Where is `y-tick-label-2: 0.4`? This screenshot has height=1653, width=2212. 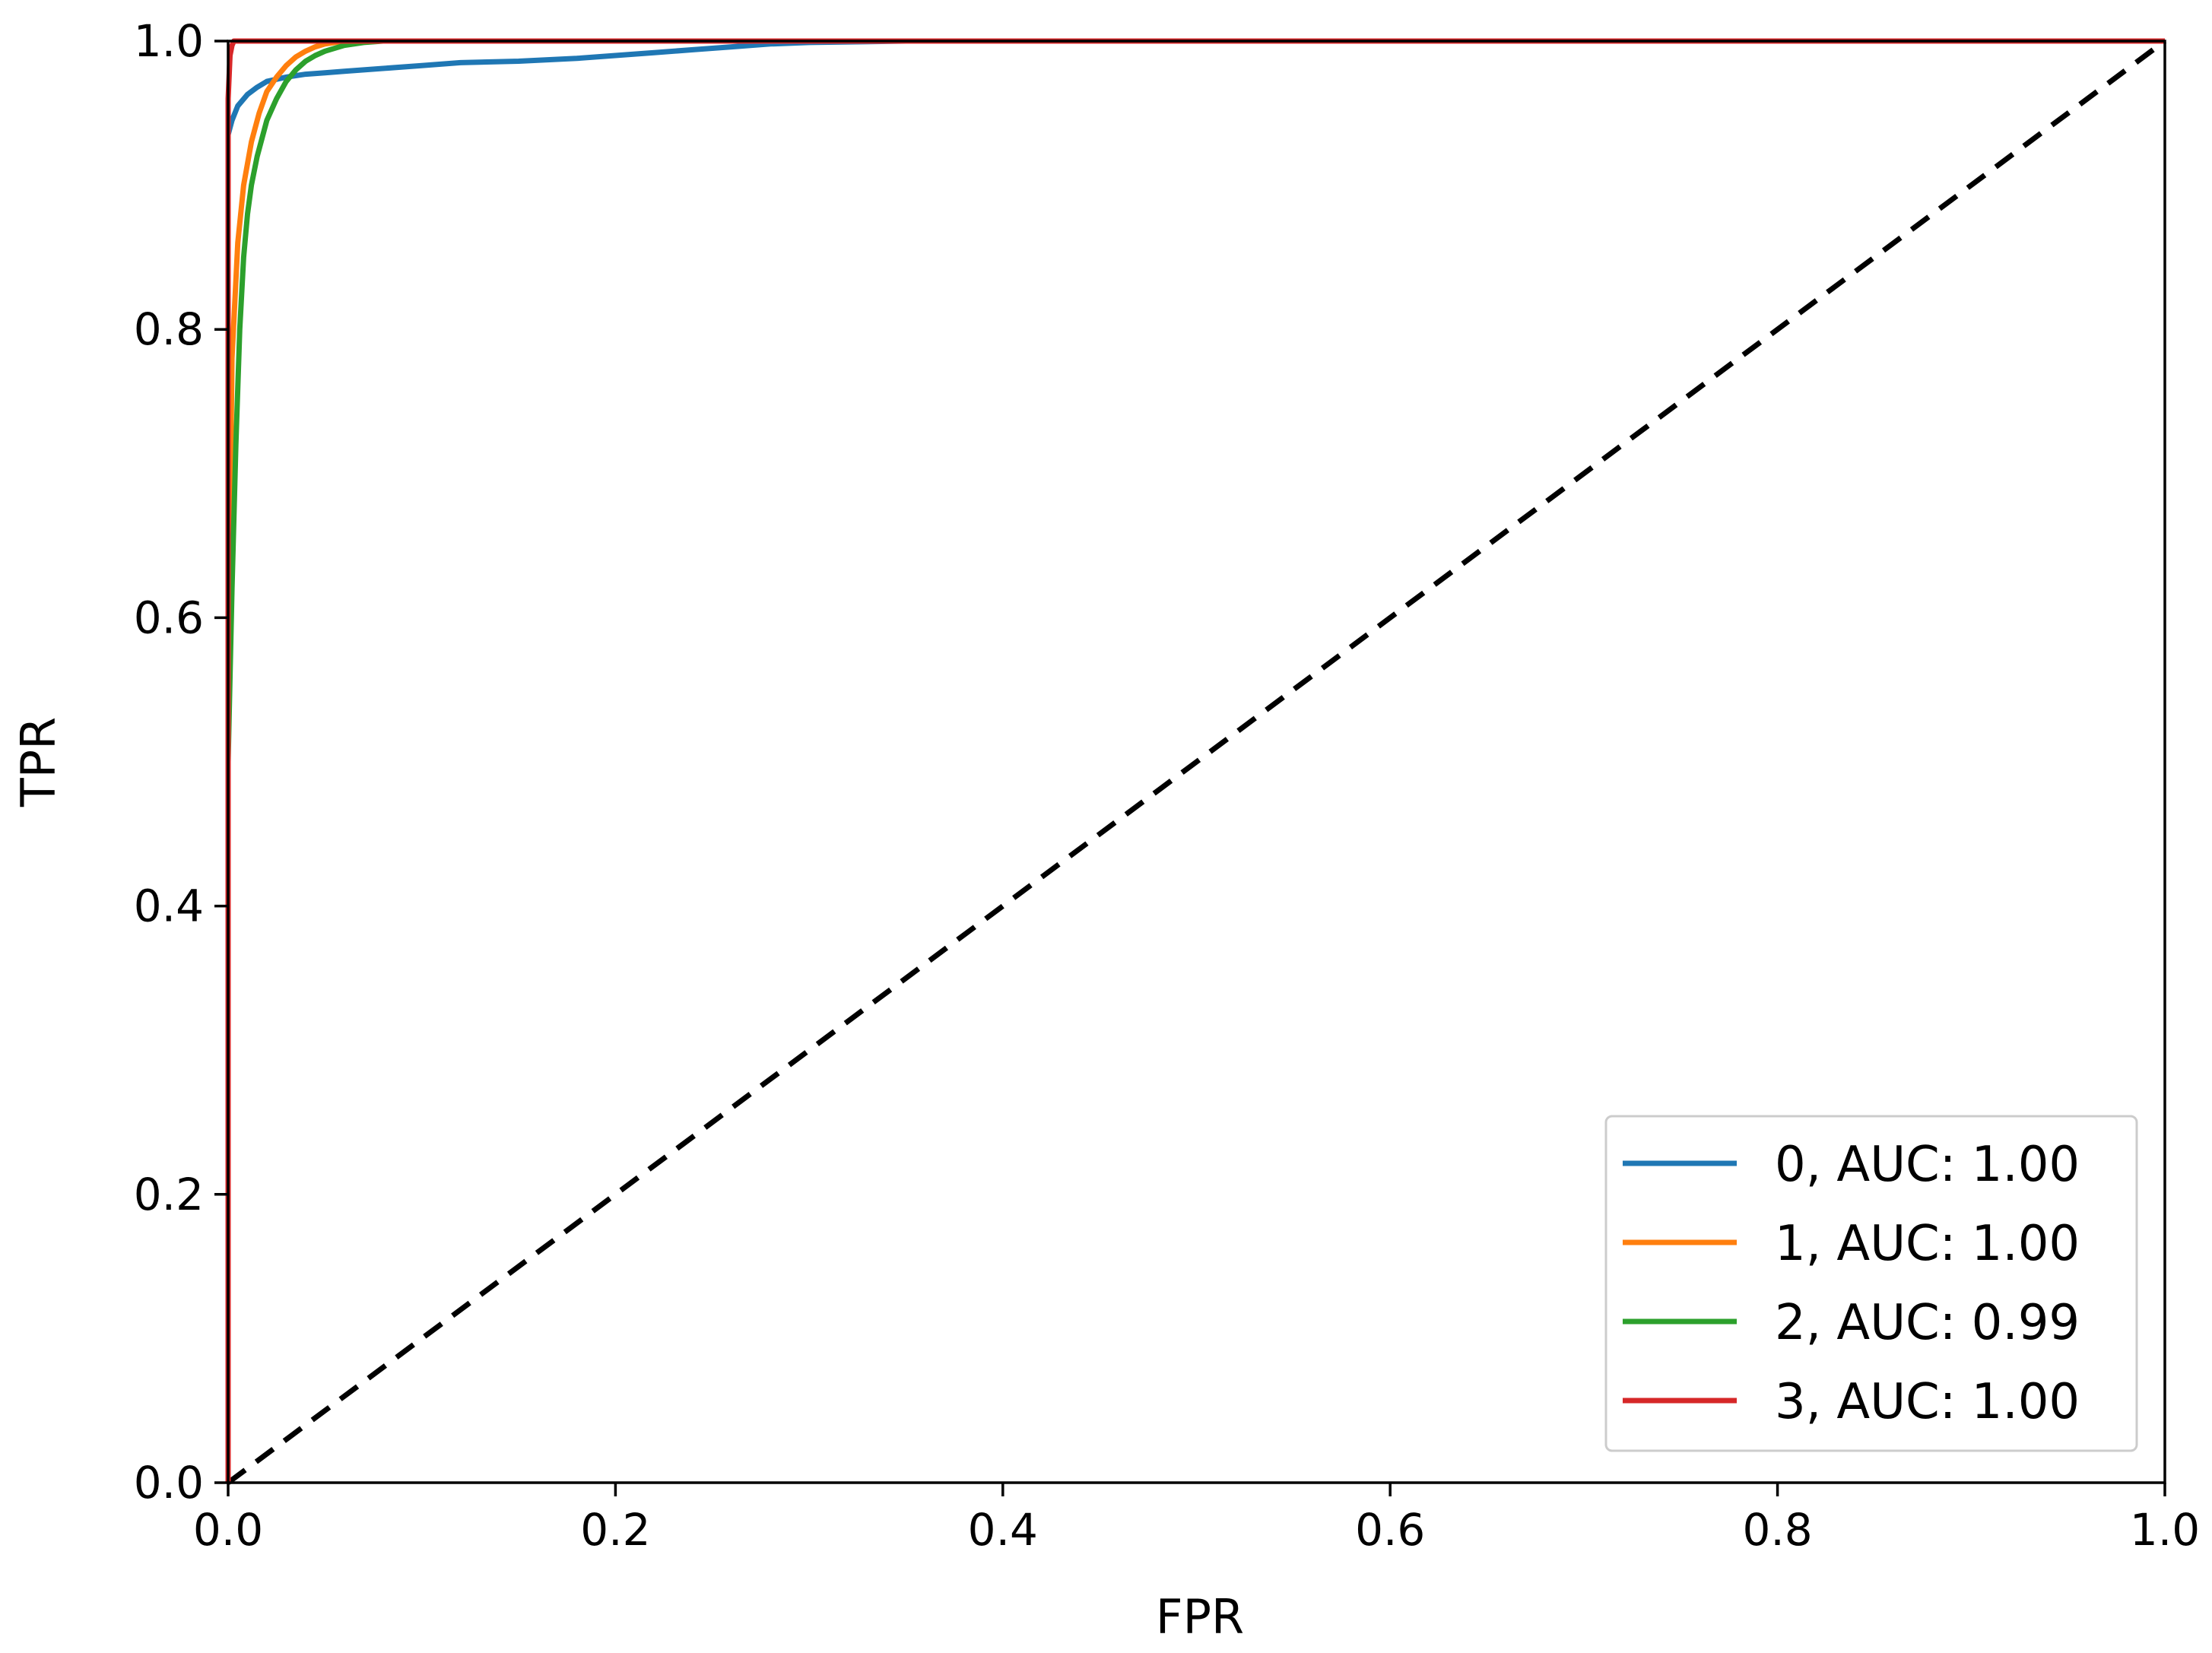
y-tick-label-2: 0.4 is located at coordinates (169, 906).